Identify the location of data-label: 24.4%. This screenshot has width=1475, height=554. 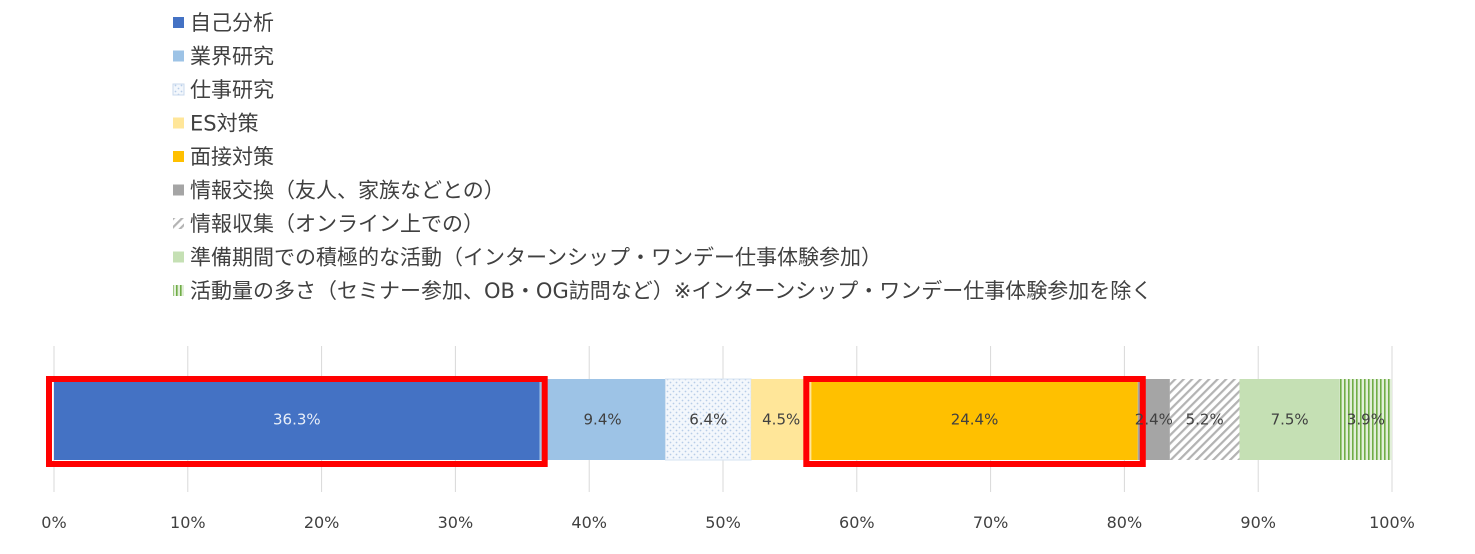
(975, 420).